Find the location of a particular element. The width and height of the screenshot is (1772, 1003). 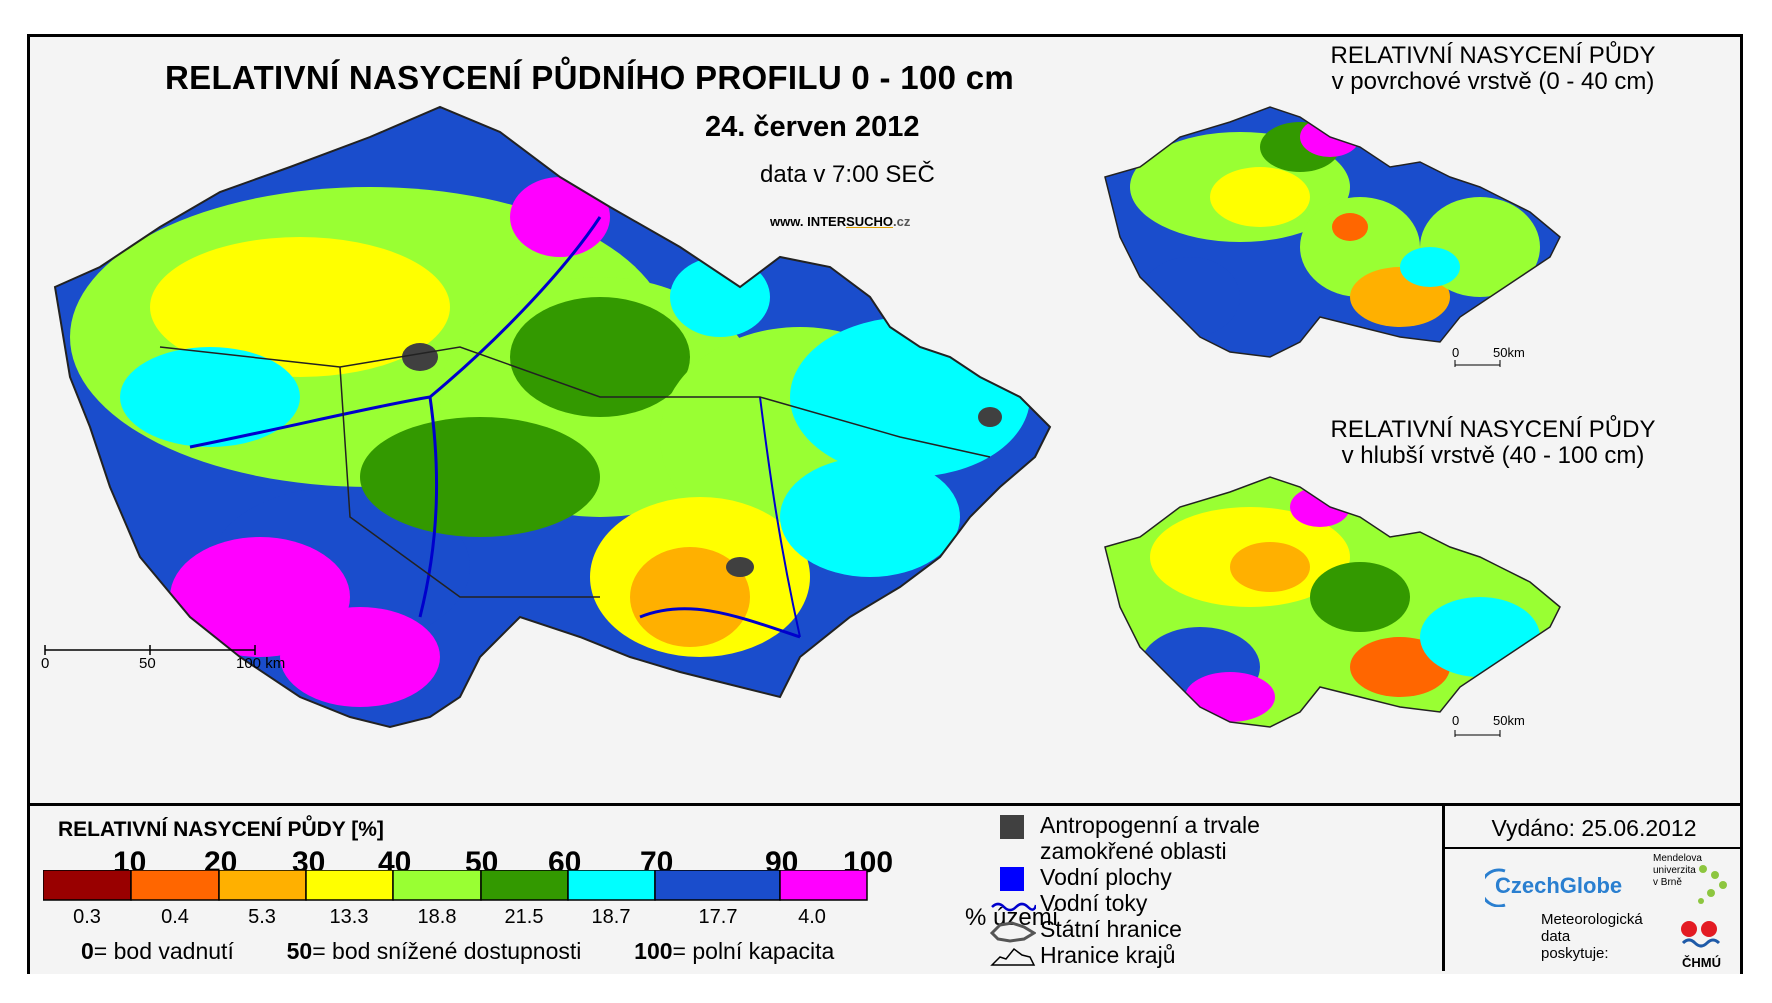

stream-symbol is located at coordinates (1013, 907).